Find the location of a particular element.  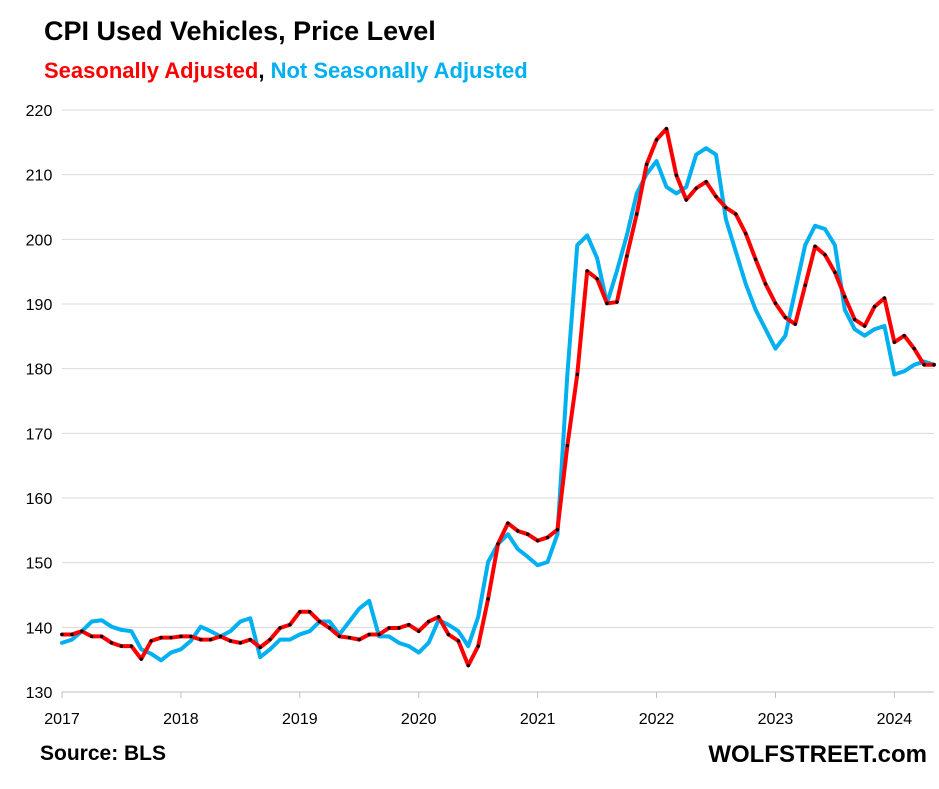

y-tick-label: 170 is located at coordinates (39, 434).